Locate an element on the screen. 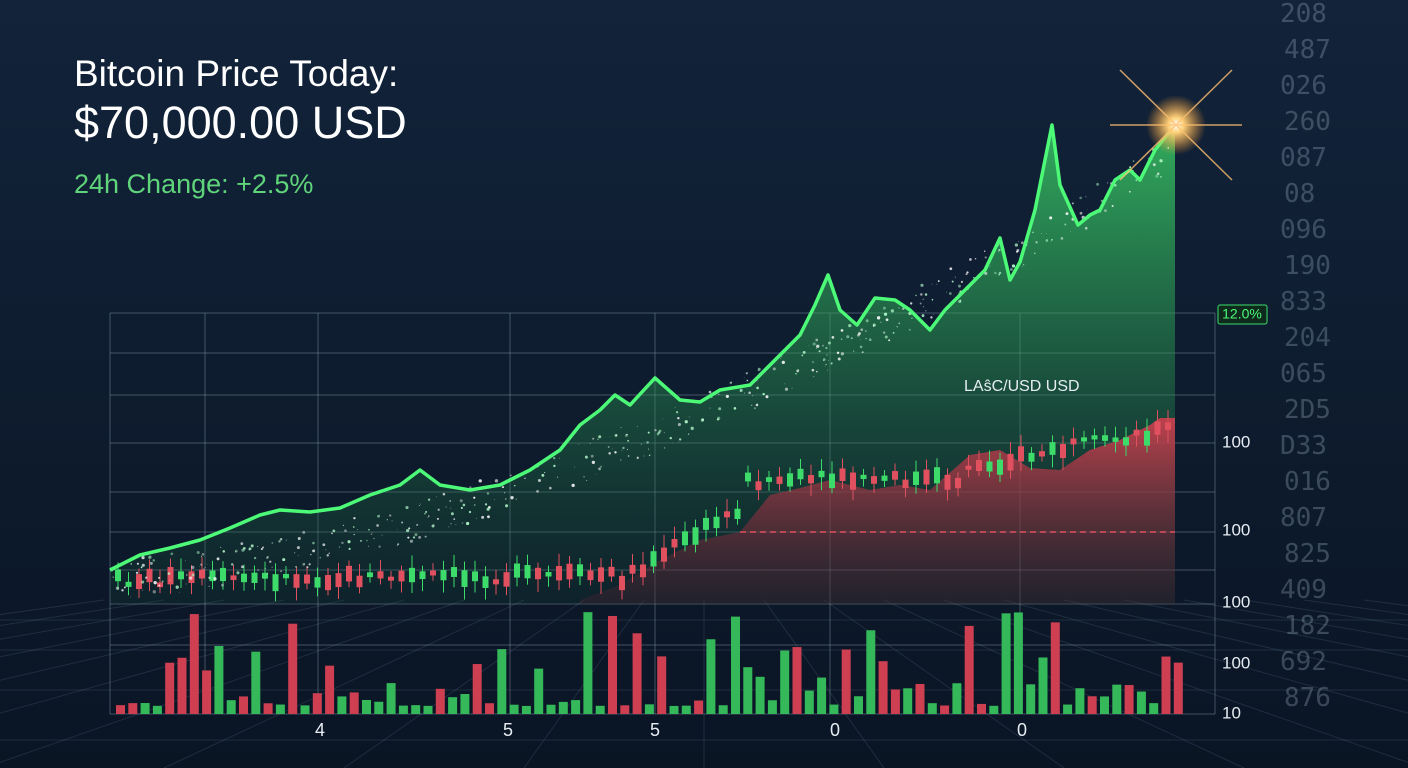 The width and height of the screenshot is (1408, 768). background-digit: 876 is located at coordinates (1307, 698).